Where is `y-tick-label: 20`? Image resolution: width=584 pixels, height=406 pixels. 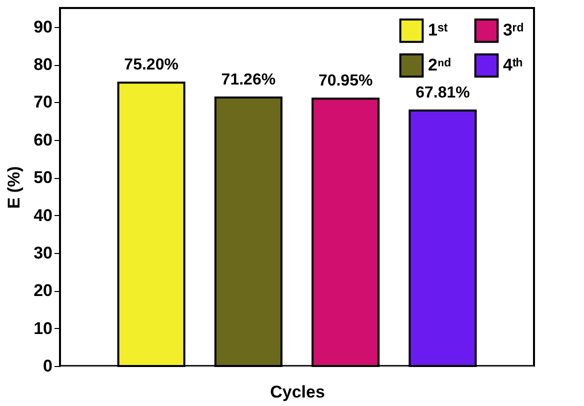 y-tick-label: 20 is located at coordinates (43, 290).